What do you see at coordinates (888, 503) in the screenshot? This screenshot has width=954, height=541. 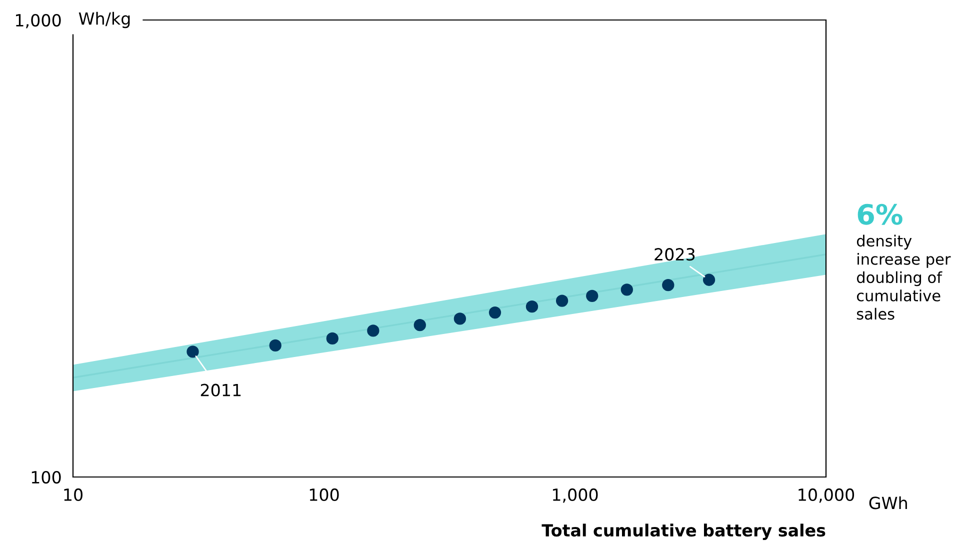 I see `text: GWh` at bounding box center [888, 503].